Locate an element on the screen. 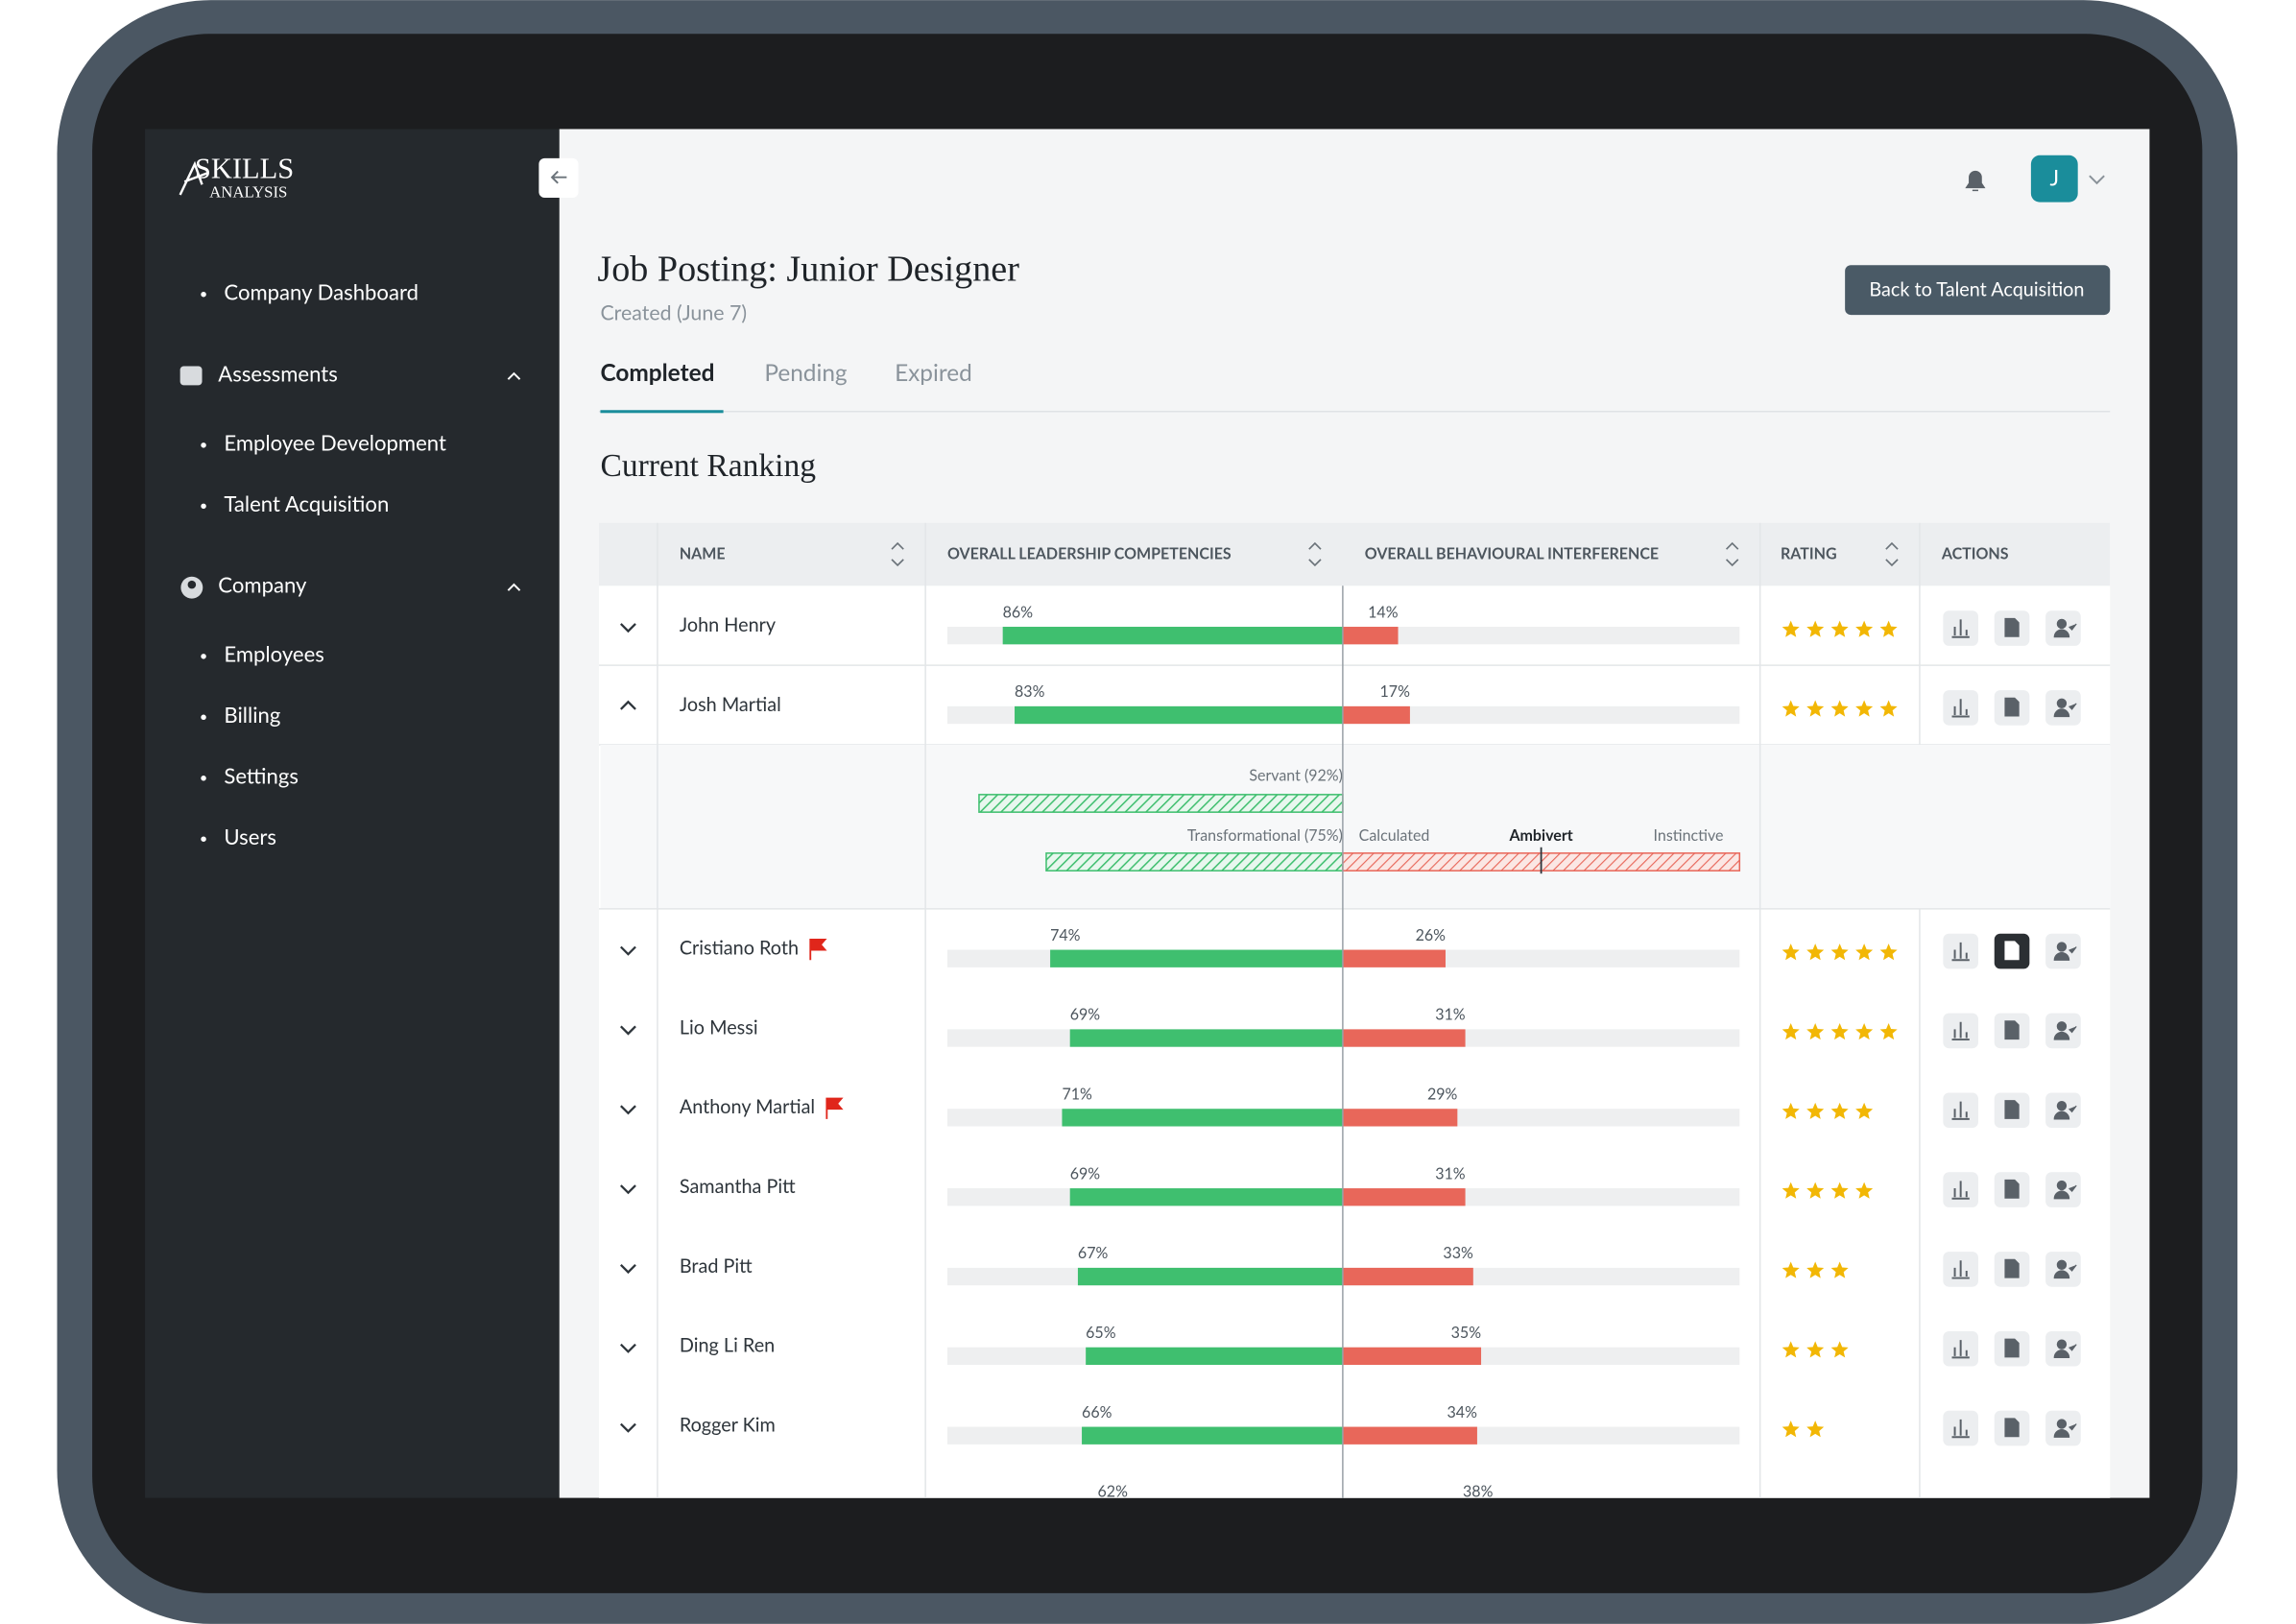 The image size is (2296, 1624). tab-underline is located at coordinates (662, 412).